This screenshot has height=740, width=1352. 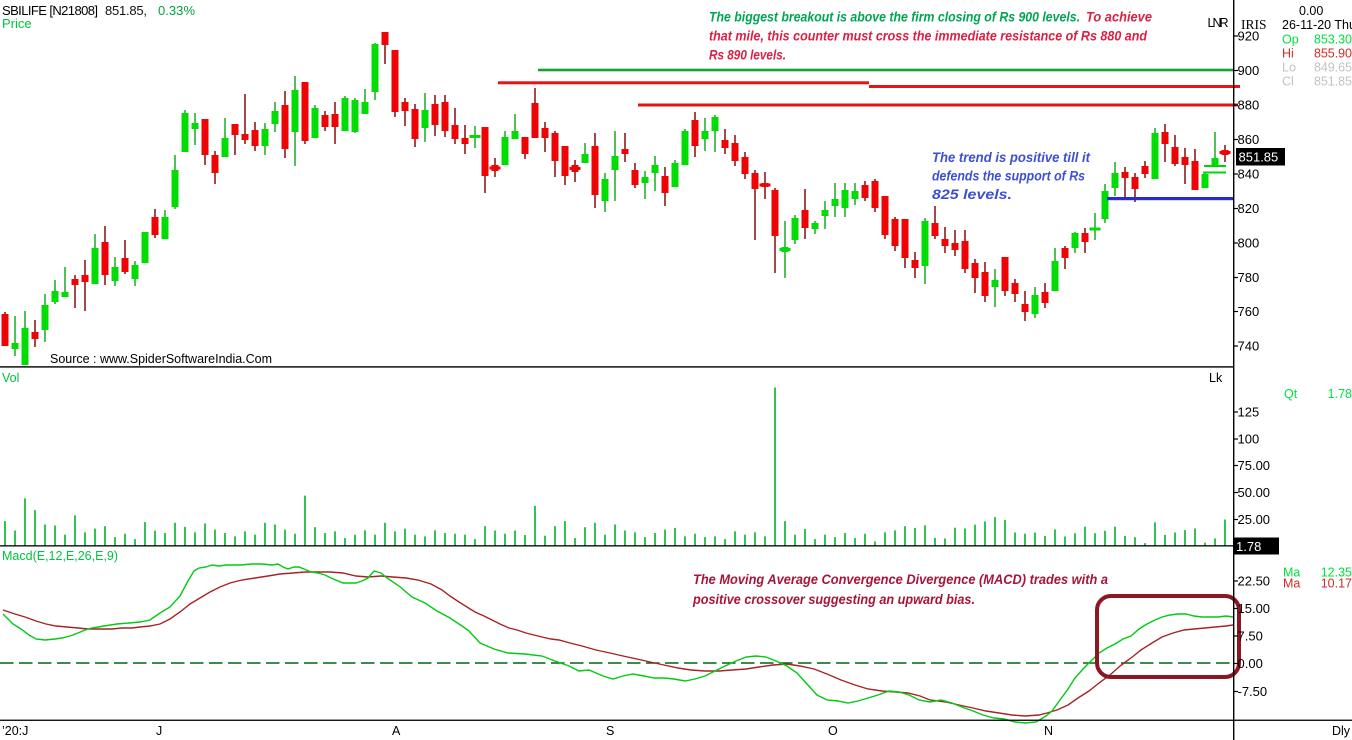 What do you see at coordinates (1317, 25) in the screenshot?
I see `svg-text: 26-11-20 Thu` at bounding box center [1317, 25].